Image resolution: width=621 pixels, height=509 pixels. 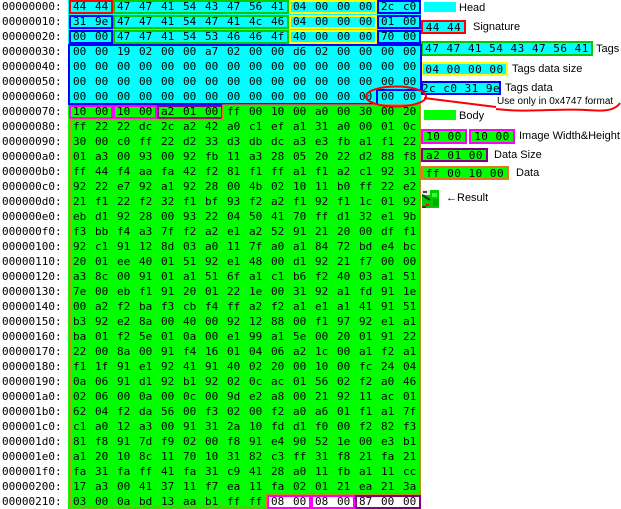 What do you see at coordinates (399, 37) in the screenshot?
I see `byte-field-box-tdata` at bounding box center [399, 37].